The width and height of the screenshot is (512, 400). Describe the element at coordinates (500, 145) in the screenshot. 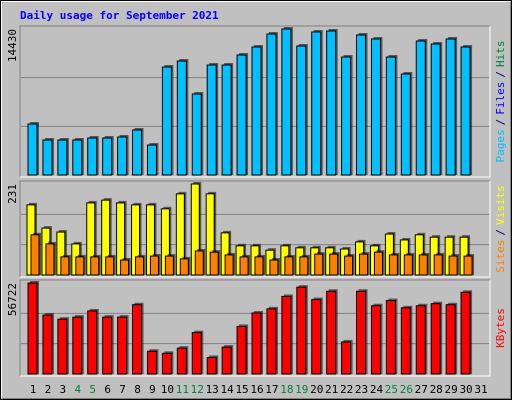

I see `y-axis-label-part: Pages` at that location.